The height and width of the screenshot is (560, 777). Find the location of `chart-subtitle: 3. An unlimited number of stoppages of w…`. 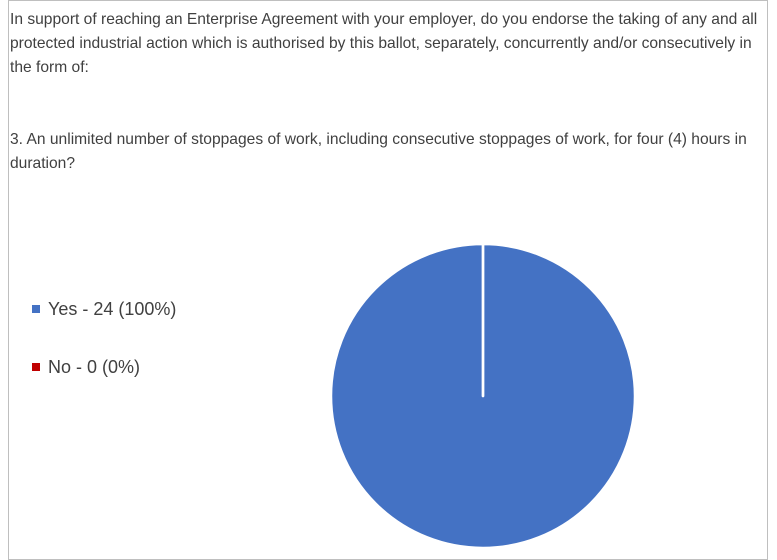

chart-subtitle: 3. An unlimited number of stoppages of w… is located at coordinates (378, 151).